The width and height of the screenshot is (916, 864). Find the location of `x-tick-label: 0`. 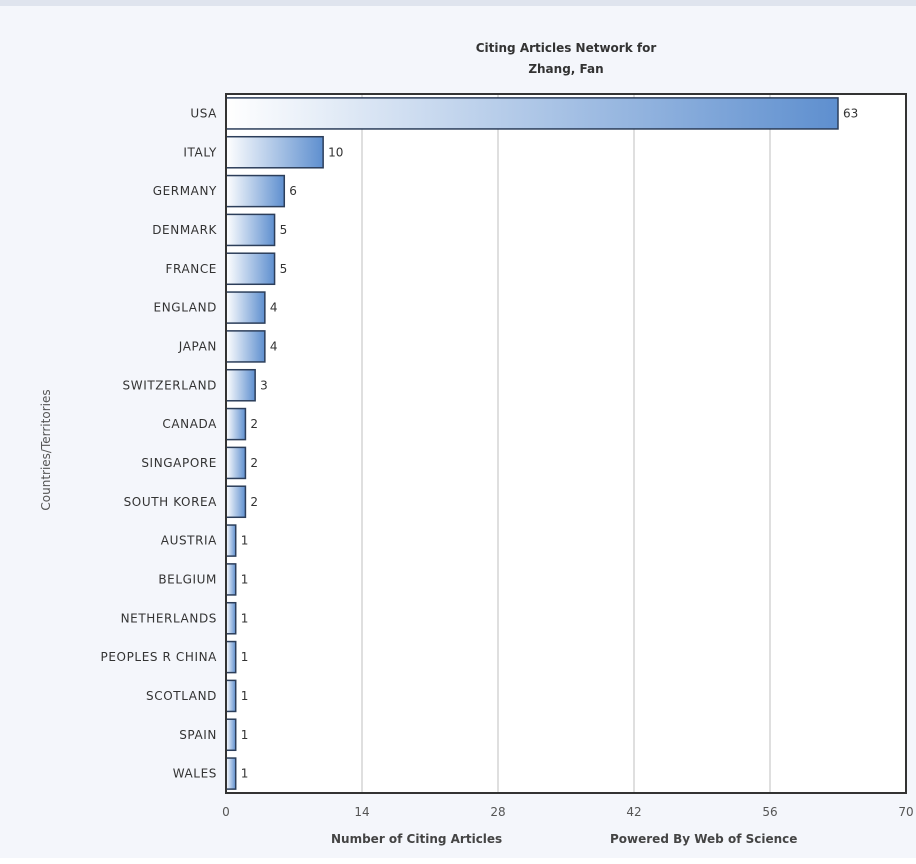

x-tick-label: 0 is located at coordinates (226, 812).